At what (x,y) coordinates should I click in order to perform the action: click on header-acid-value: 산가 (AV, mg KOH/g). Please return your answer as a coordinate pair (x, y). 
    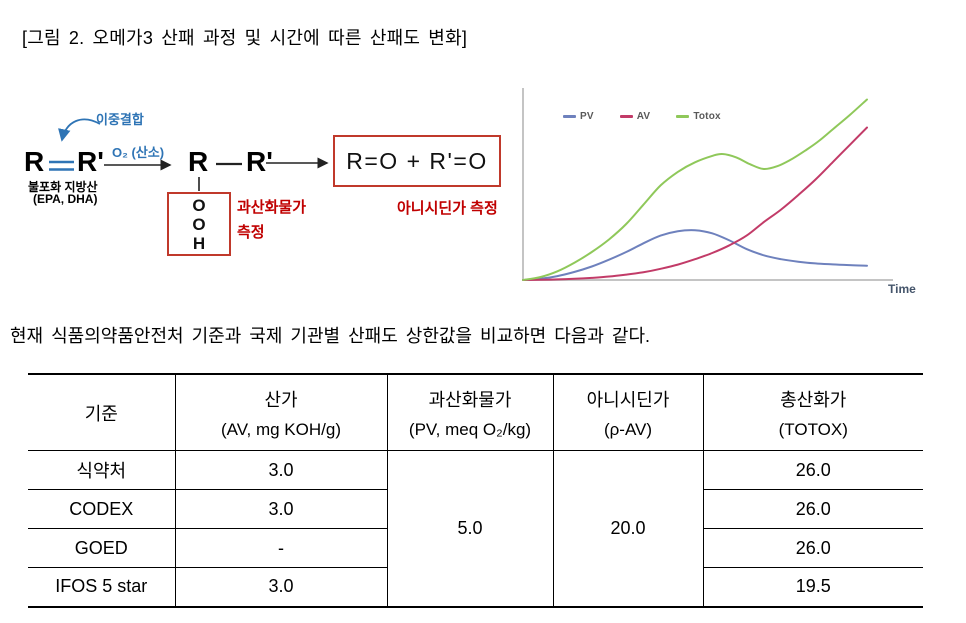
    Looking at the image, I should click on (281, 412).